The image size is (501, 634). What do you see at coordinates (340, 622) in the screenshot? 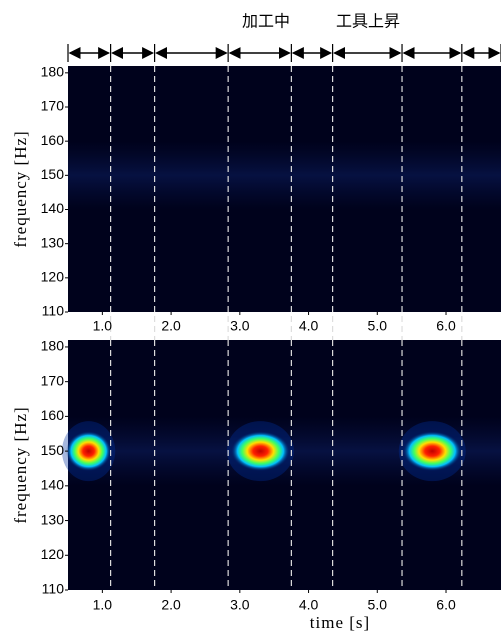
I see `x-axis-label: time [s]` at bounding box center [340, 622].